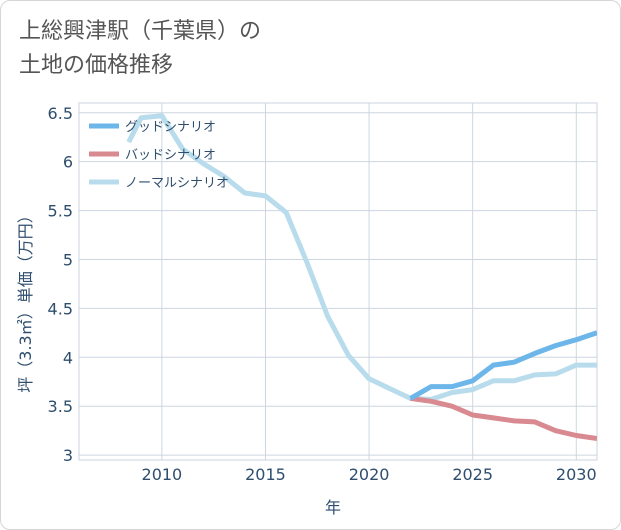  I want to click on x-tick-label: 2025, so click(472, 474).